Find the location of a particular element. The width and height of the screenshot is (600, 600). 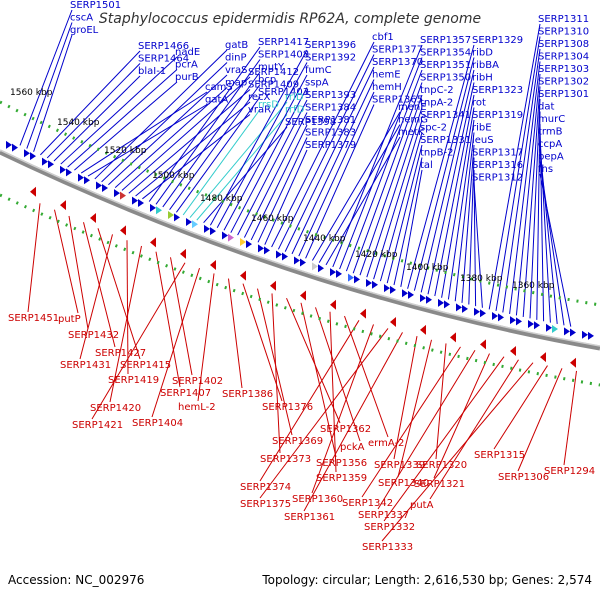

reverse-gene-label: hemL-2 is located at coordinates (197, 407).